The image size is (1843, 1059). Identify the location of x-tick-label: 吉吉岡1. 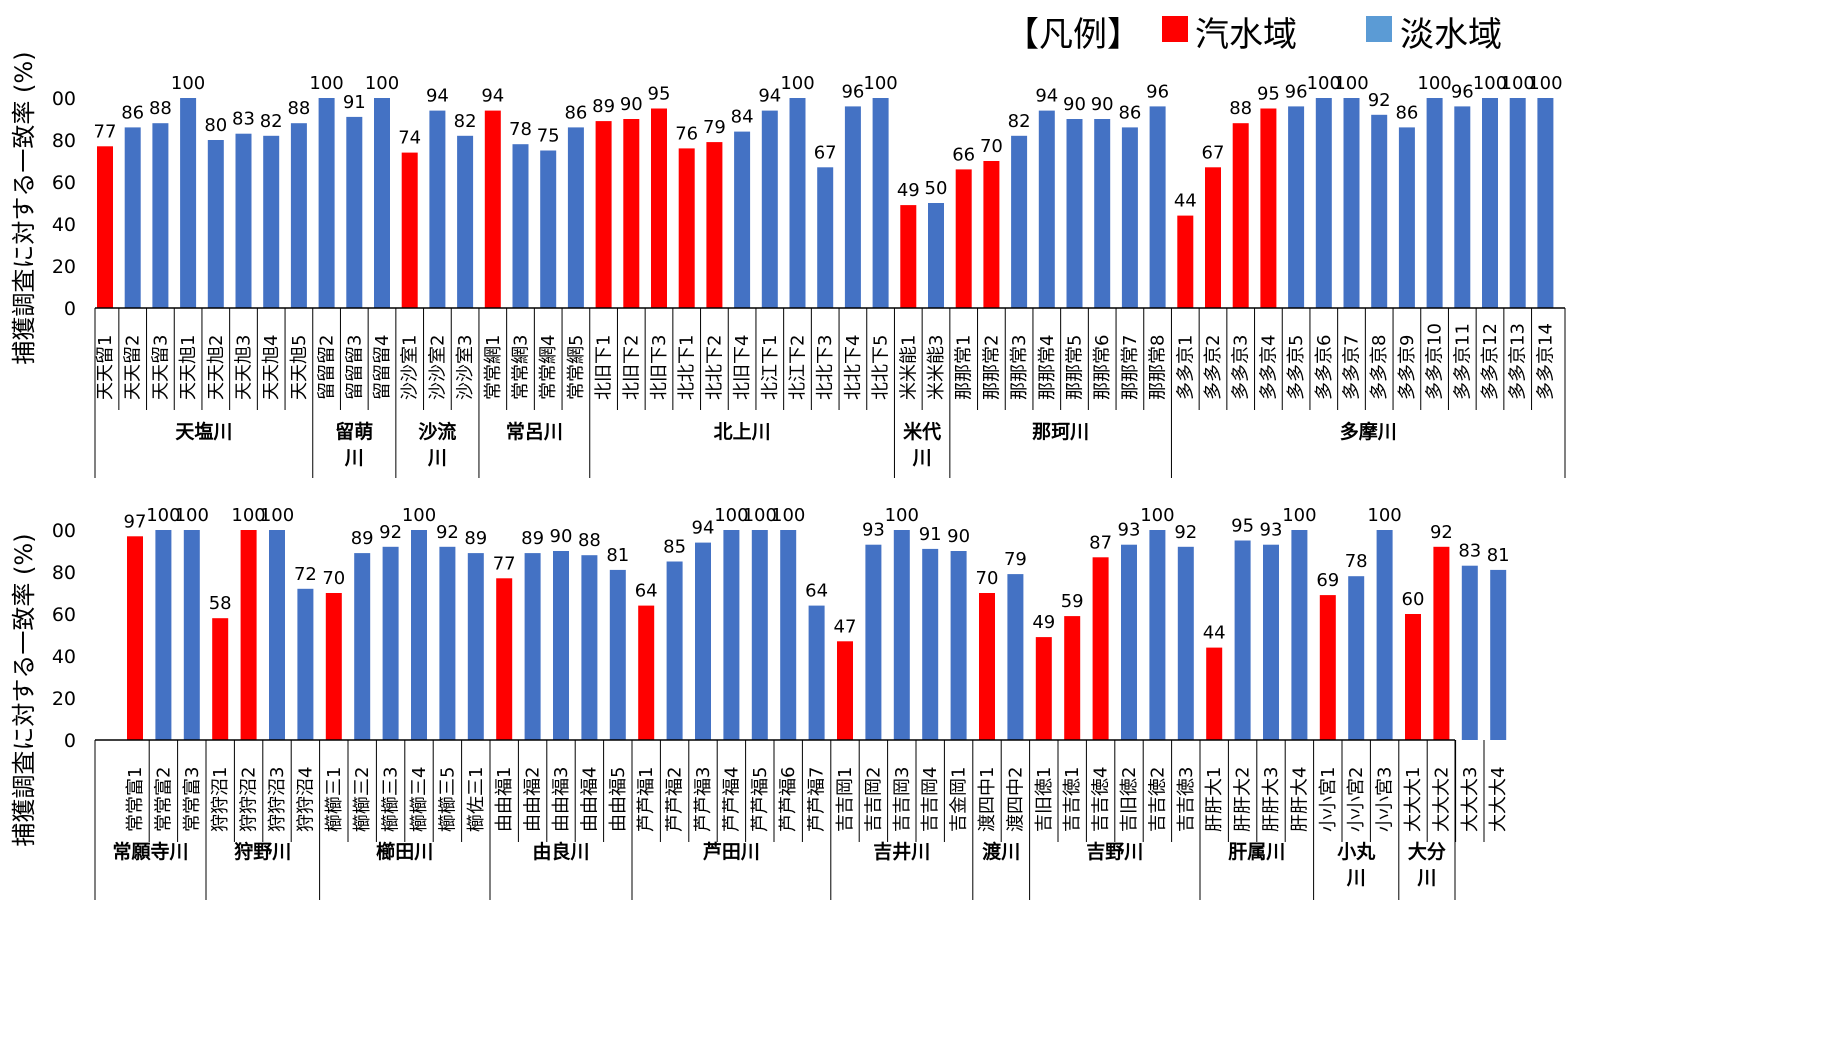
(845, 799).